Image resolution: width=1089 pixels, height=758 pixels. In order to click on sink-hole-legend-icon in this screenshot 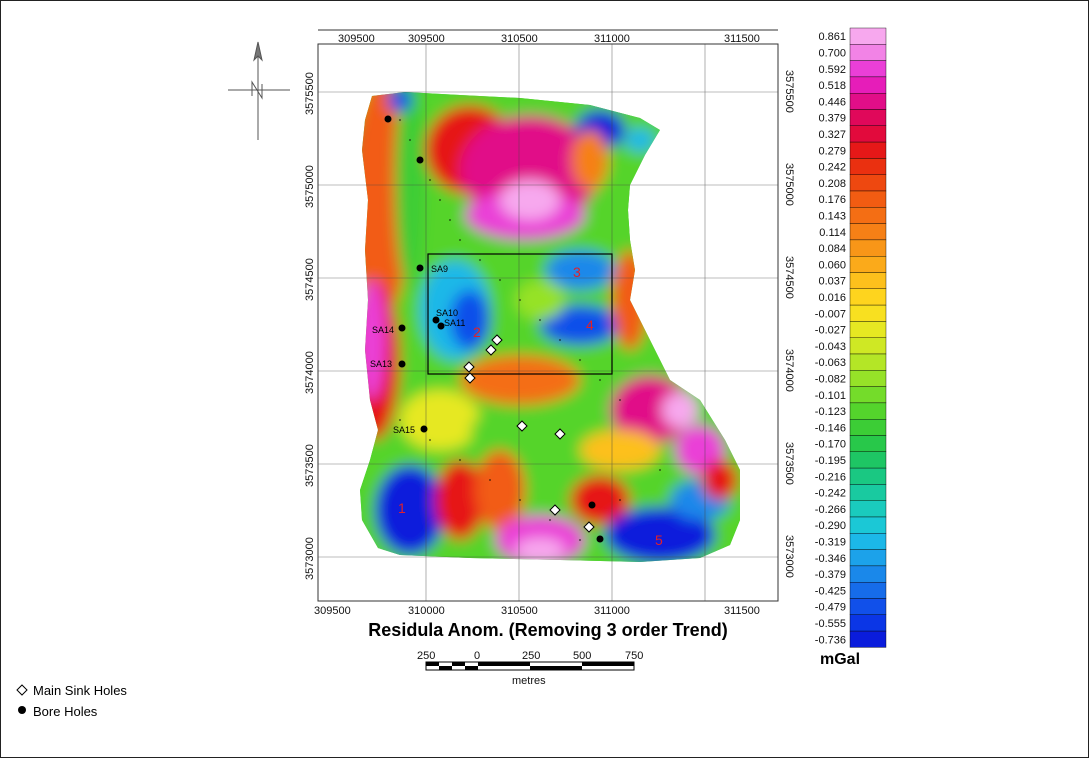, I will do `click(22, 690)`.